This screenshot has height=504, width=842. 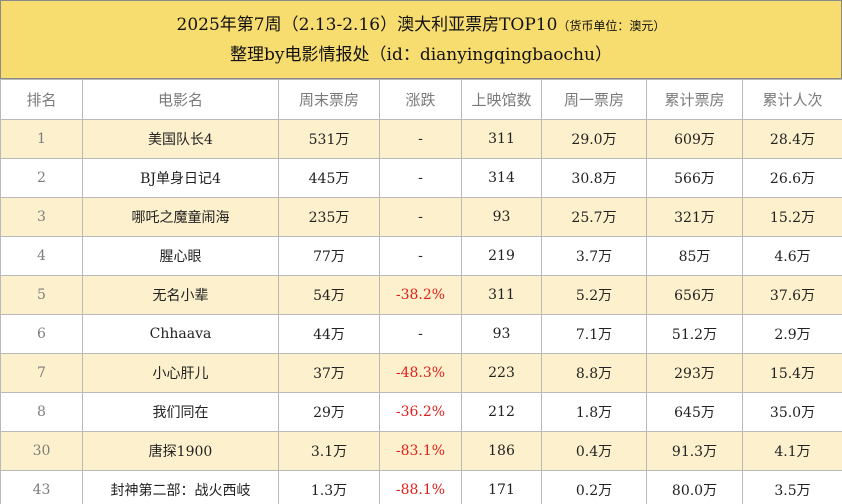 I want to click on header-movie-name: 电影名, so click(x=180, y=99).